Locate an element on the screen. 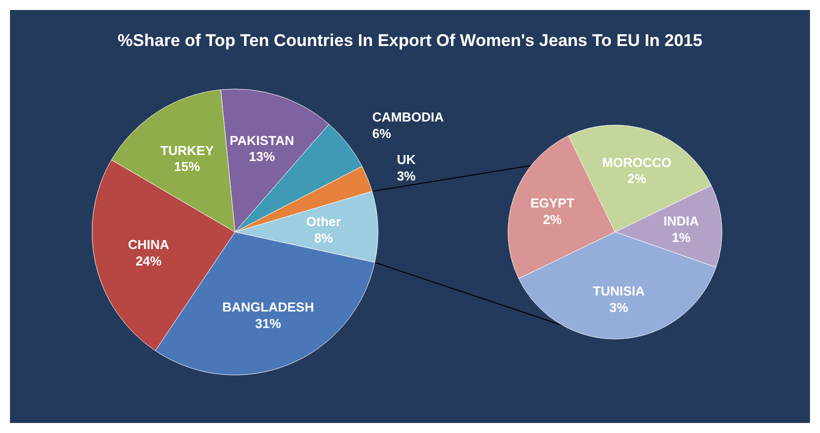  data-label: 6% is located at coordinates (382, 133).